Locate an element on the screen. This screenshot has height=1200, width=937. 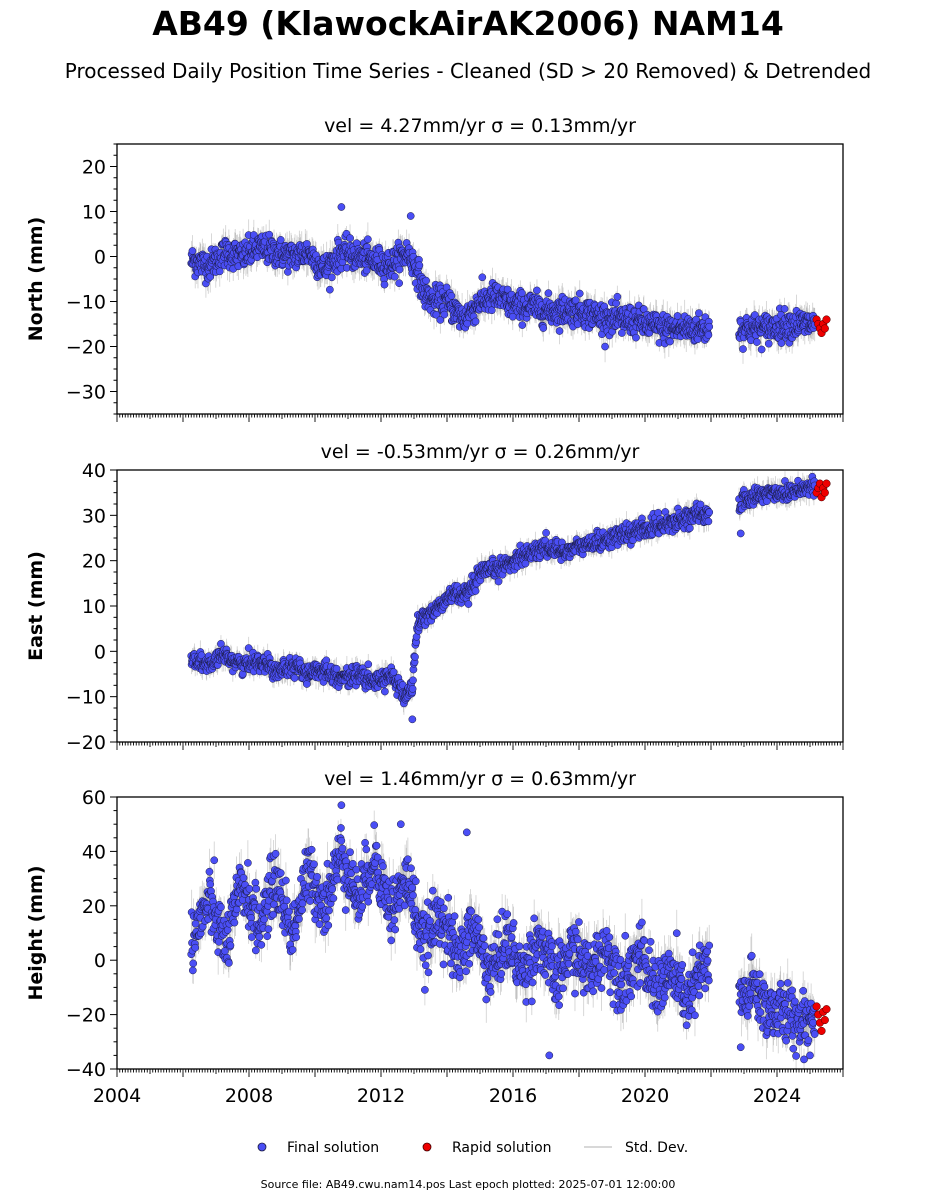
y-tick-label: 0 is located at coordinates (100, 258).